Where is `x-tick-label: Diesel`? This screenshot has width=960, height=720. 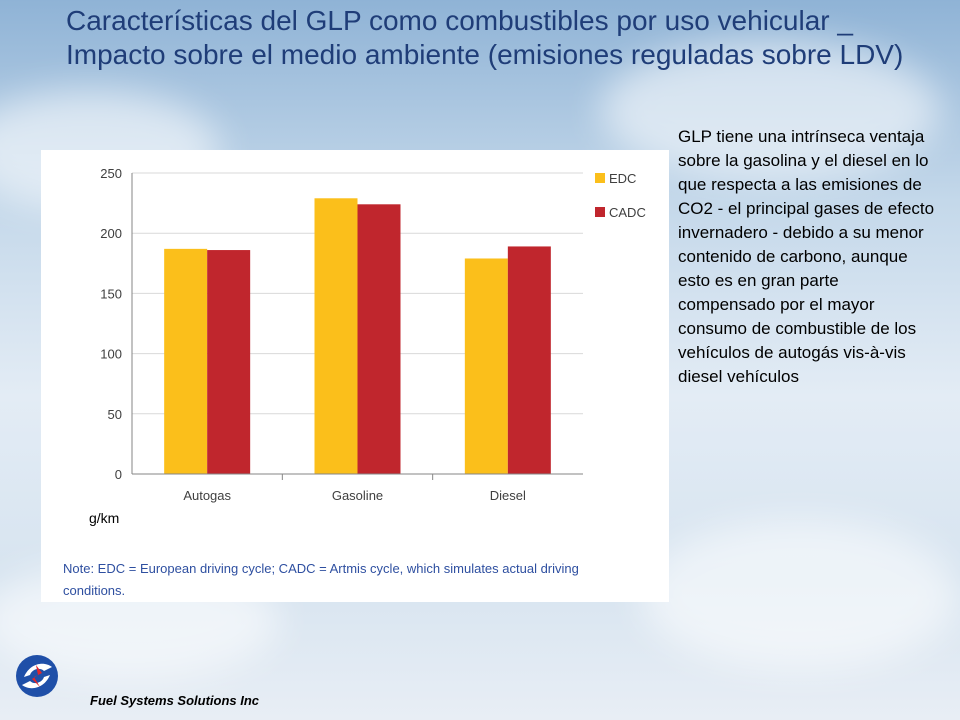
x-tick-label: Diesel is located at coordinates (508, 495).